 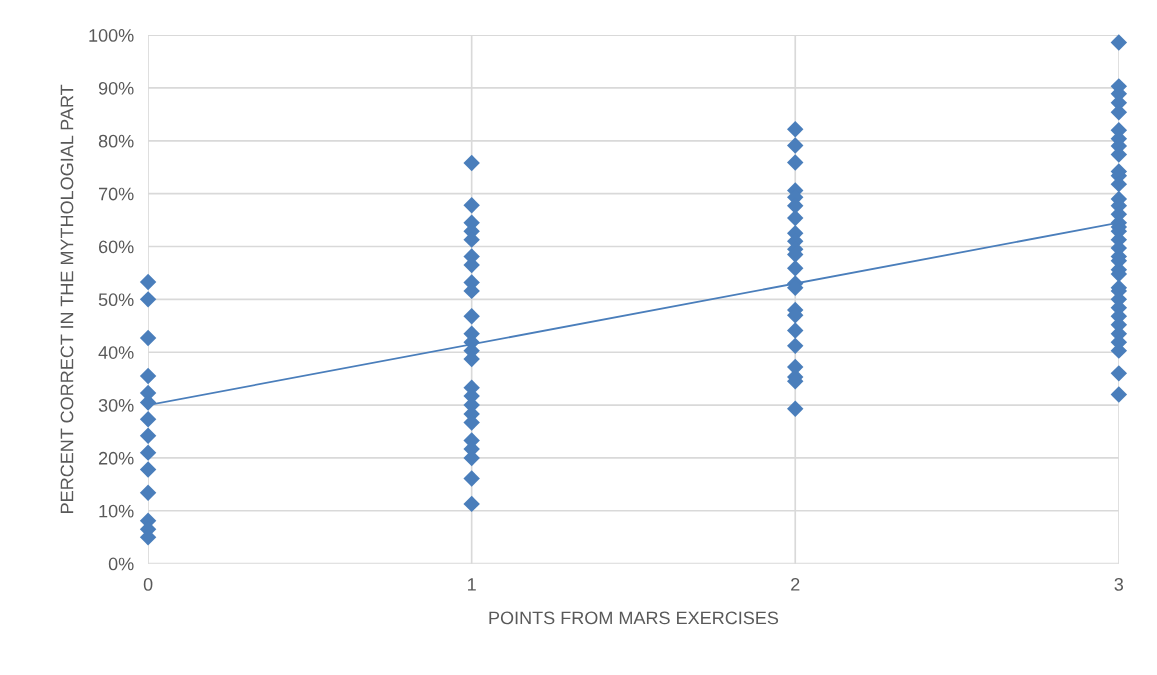 What do you see at coordinates (121, 564) in the screenshot?
I see `y-tick-label: 0%` at bounding box center [121, 564].